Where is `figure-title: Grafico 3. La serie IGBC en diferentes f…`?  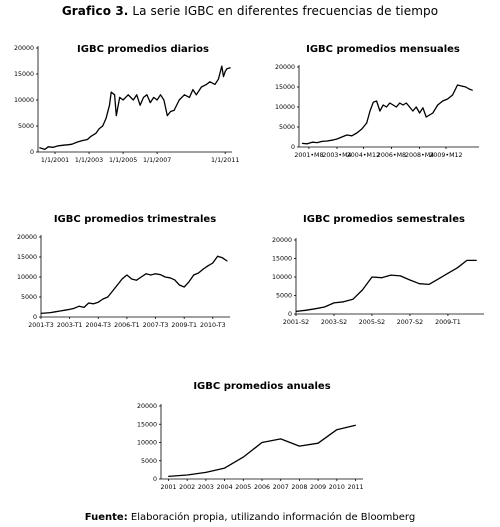 figure-title: Grafico 3. La serie IGBC en diferentes f… is located at coordinates (250, 11).